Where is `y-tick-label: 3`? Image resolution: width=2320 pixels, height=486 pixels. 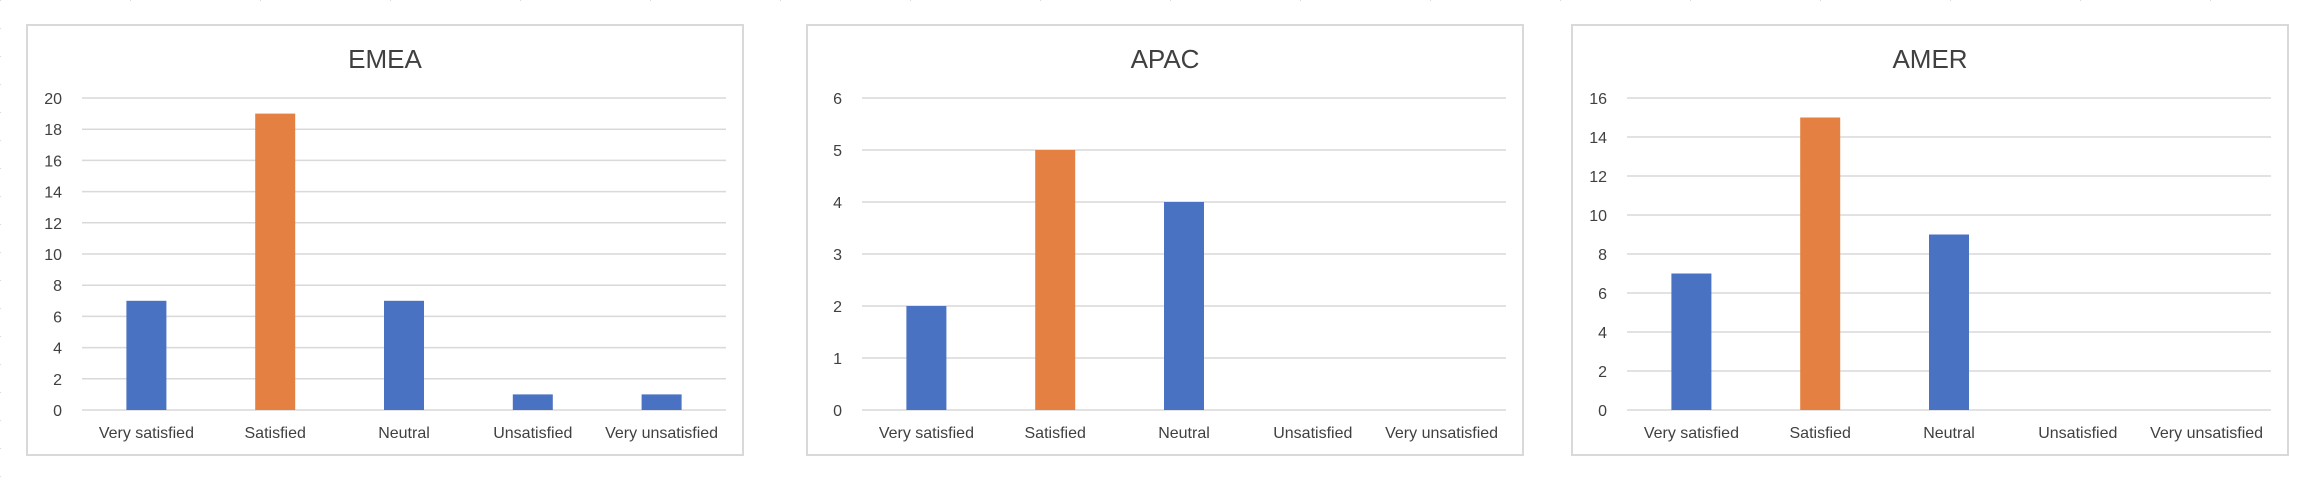 y-tick-label: 3 is located at coordinates (837, 255).